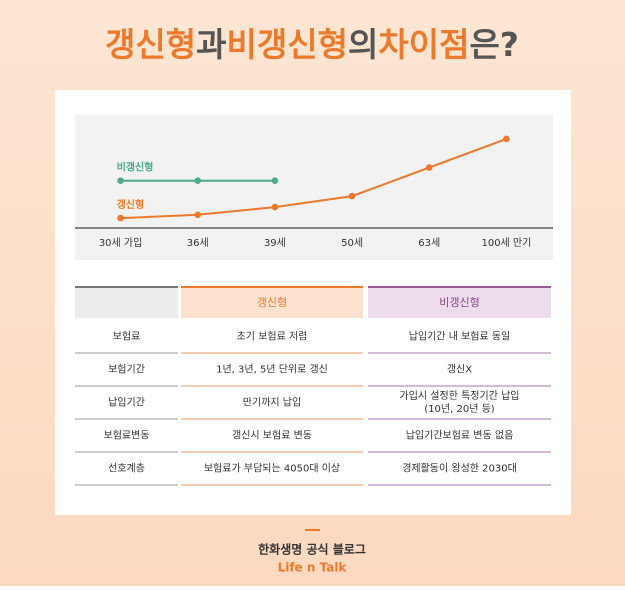 The image size is (625, 590). I want to click on cell-text: 갱신X, so click(459, 370).